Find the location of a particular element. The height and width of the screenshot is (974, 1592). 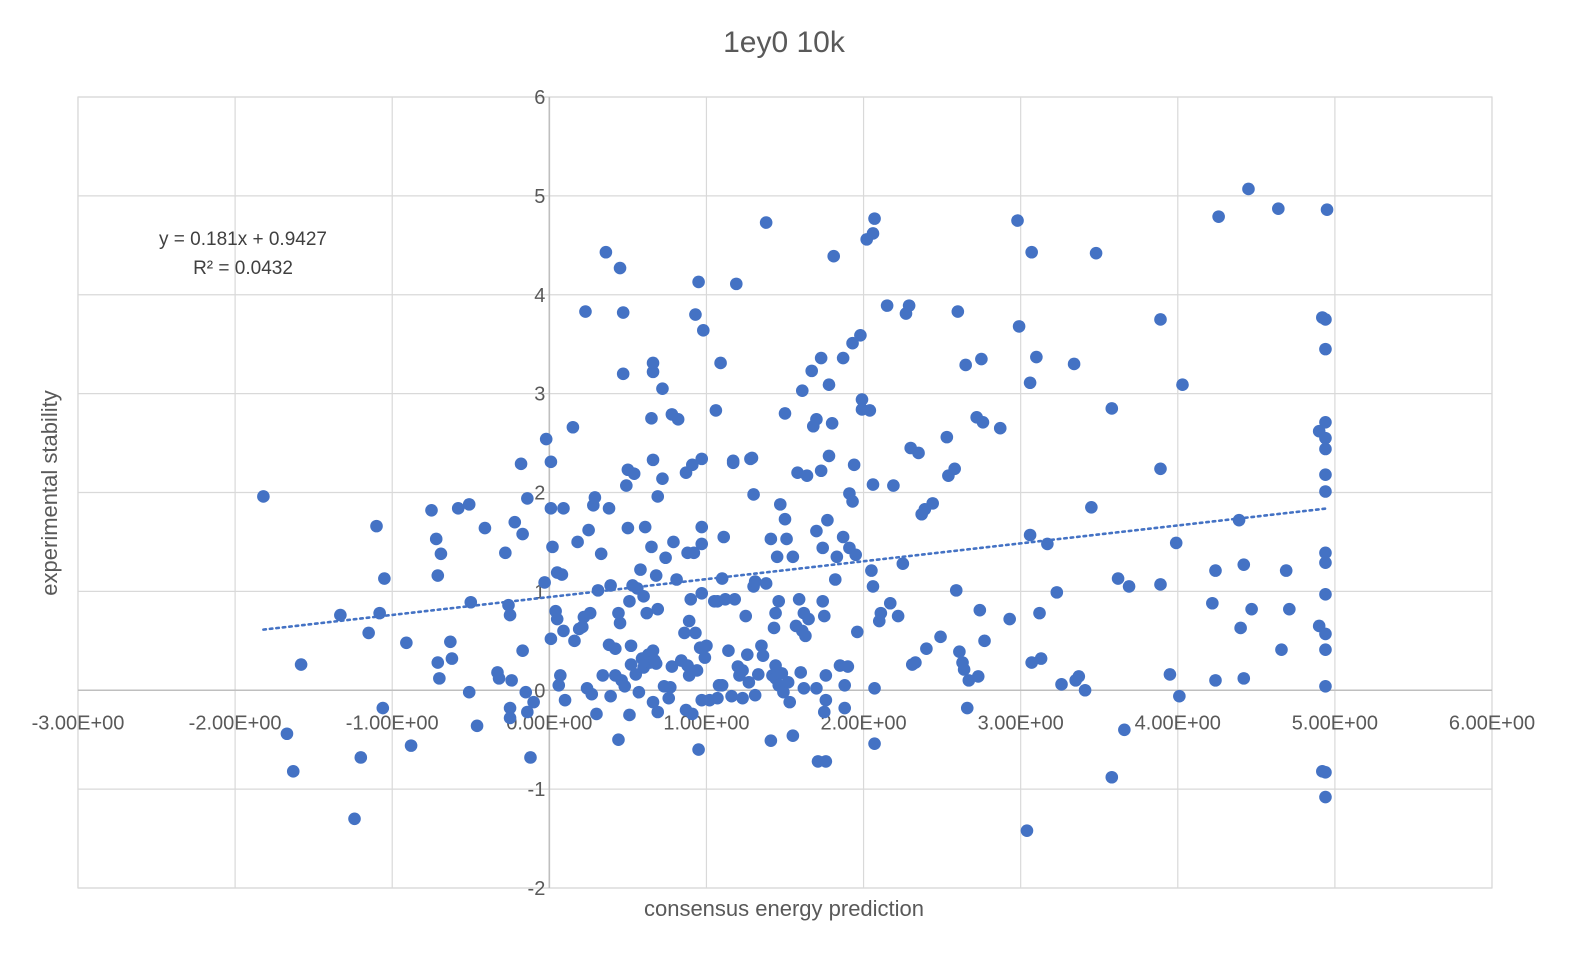

trendline-r-squared: R² = 0.0432 is located at coordinates (243, 268).